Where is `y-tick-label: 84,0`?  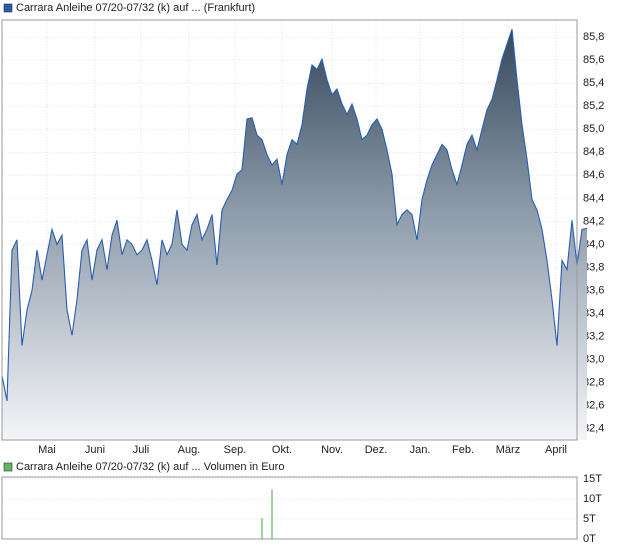 y-tick-label: 84,0 is located at coordinates (593, 244).